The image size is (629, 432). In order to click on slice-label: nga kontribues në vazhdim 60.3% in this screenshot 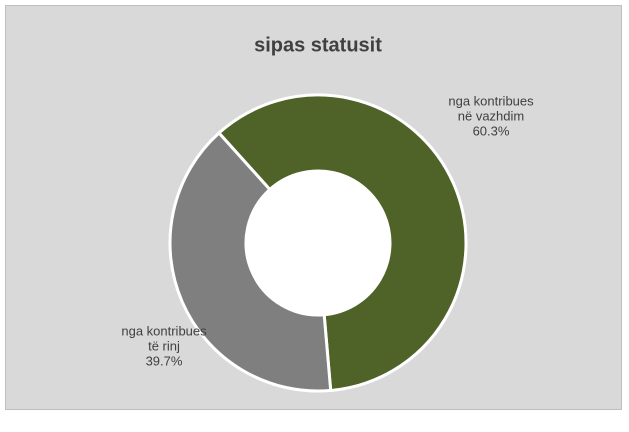, I will do `click(491, 116)`.